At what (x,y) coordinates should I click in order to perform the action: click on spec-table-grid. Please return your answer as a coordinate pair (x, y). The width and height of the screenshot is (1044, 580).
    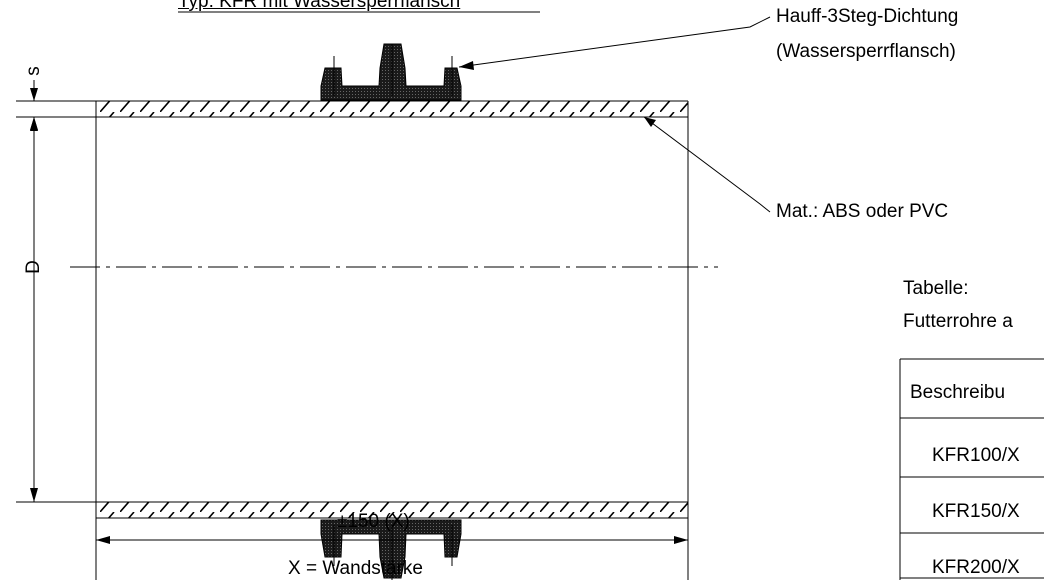
    Looking at the image, I should click on (971, 469).